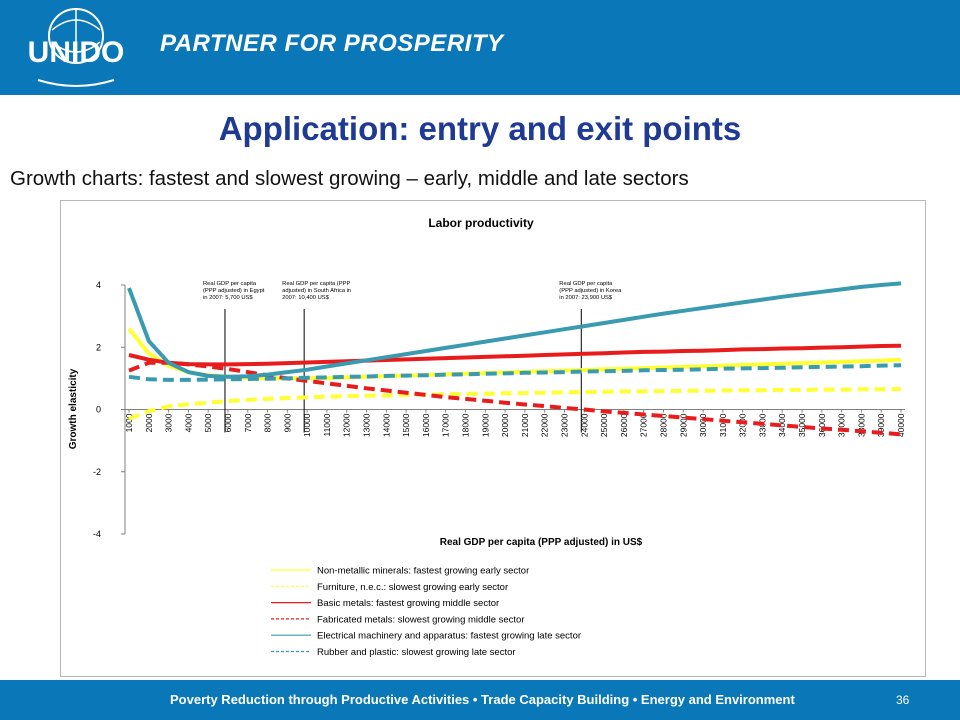  Describe the element at coordinates (188, 422) in the screenshot. I see `x-tick-label: 4000` at that location.